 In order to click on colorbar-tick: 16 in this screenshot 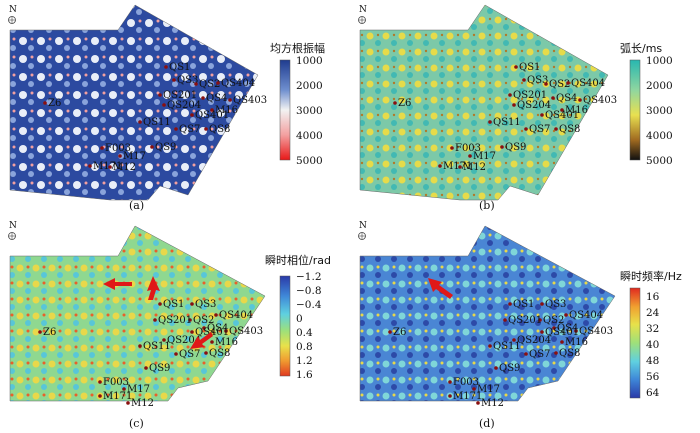, I will do `click(653, 297)`.